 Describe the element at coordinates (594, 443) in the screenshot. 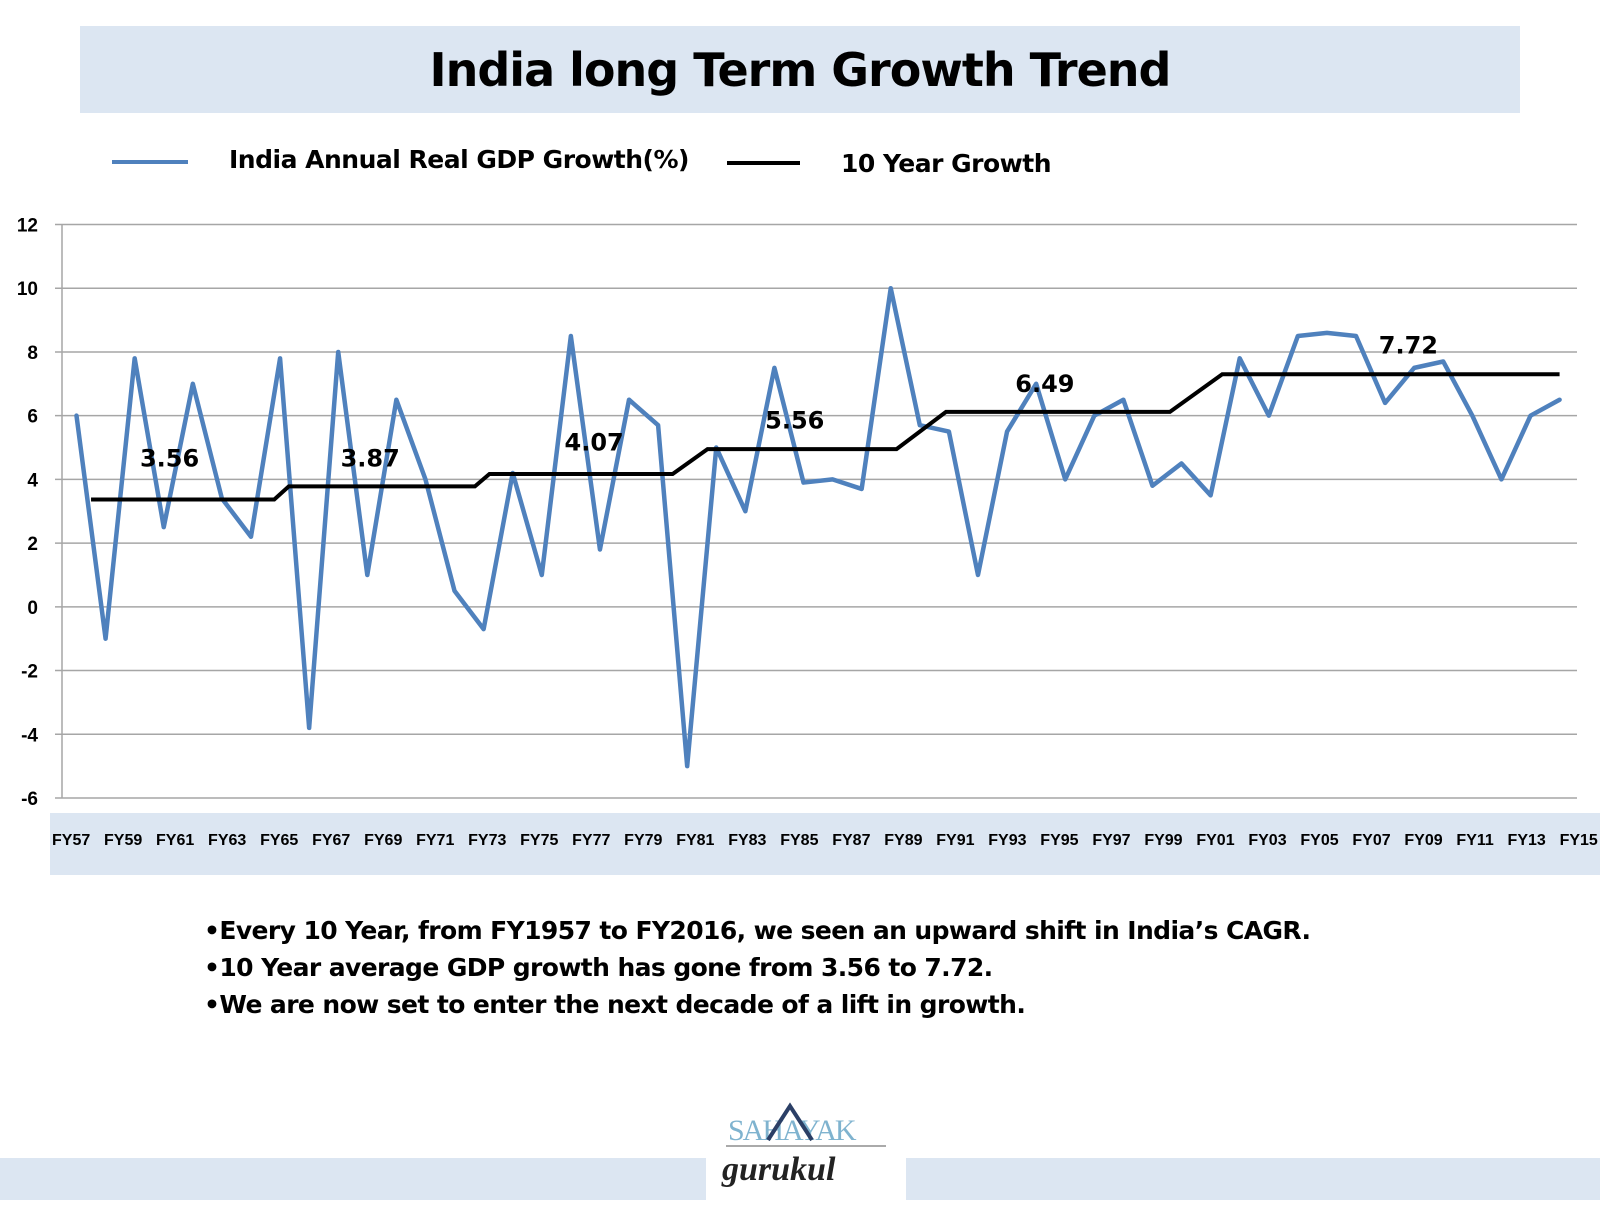

I see `data-label: 4.07` at that location.